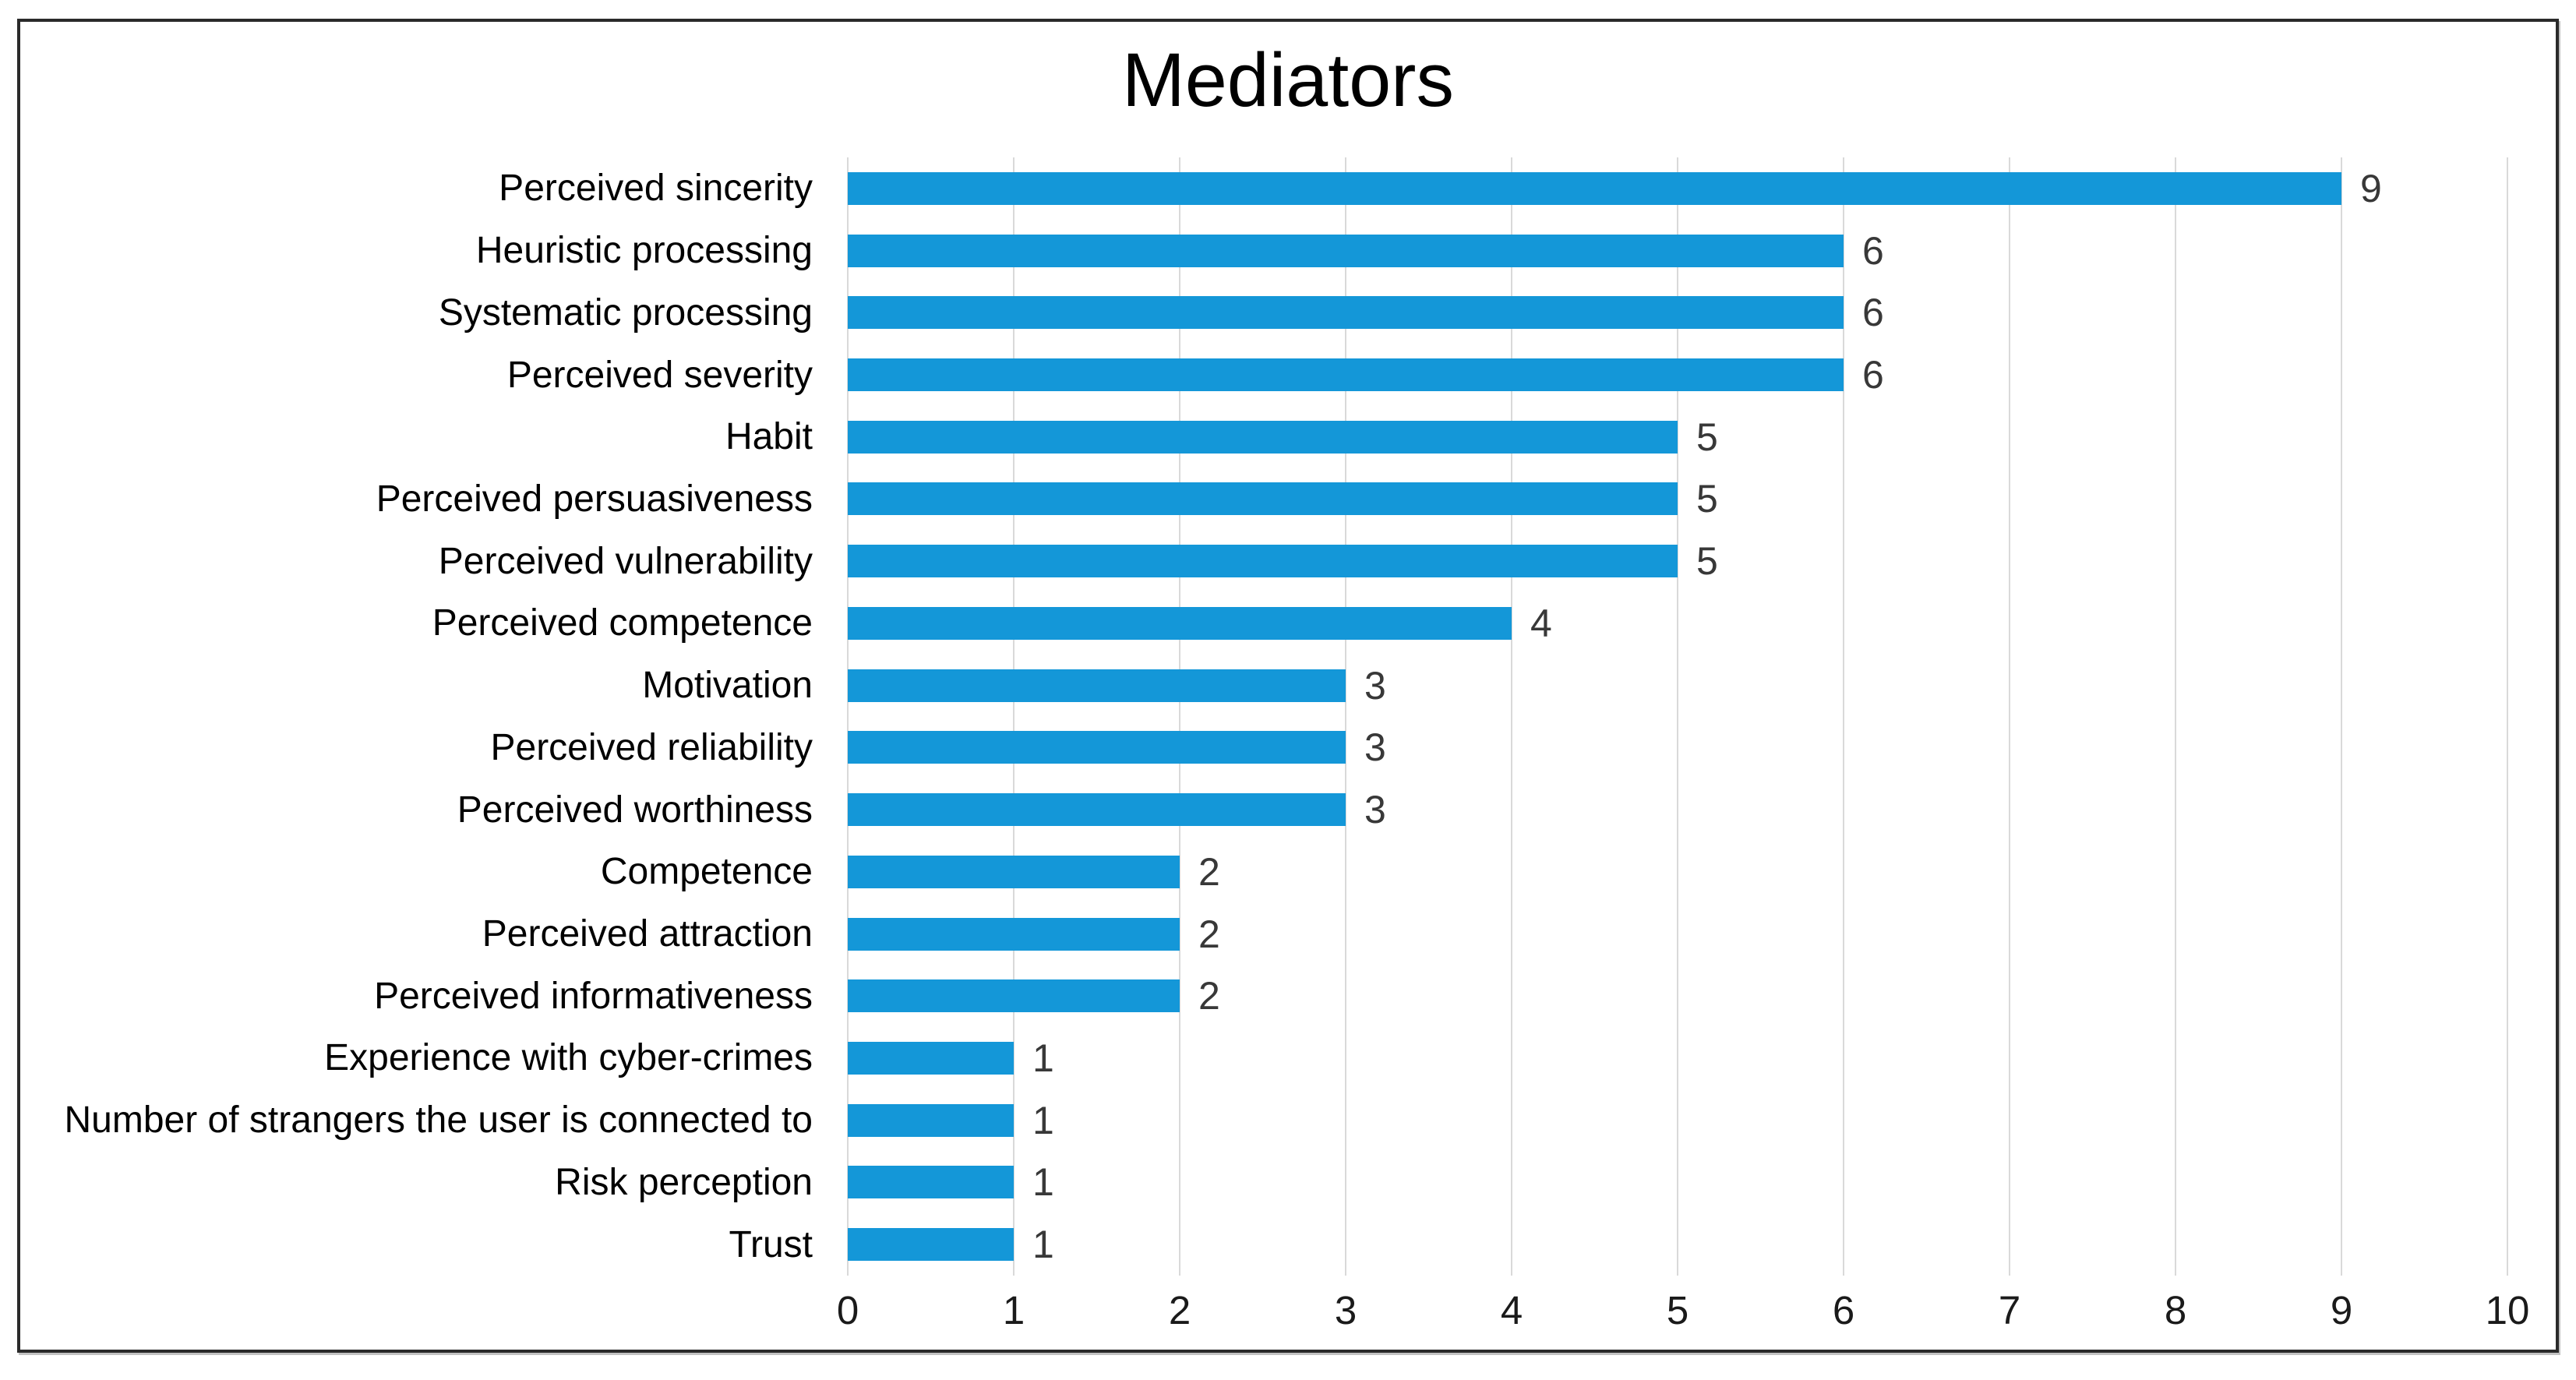  Describe the element at coordinates (769, 437) in the screenshot. I see `category-label: Habit` at that location.